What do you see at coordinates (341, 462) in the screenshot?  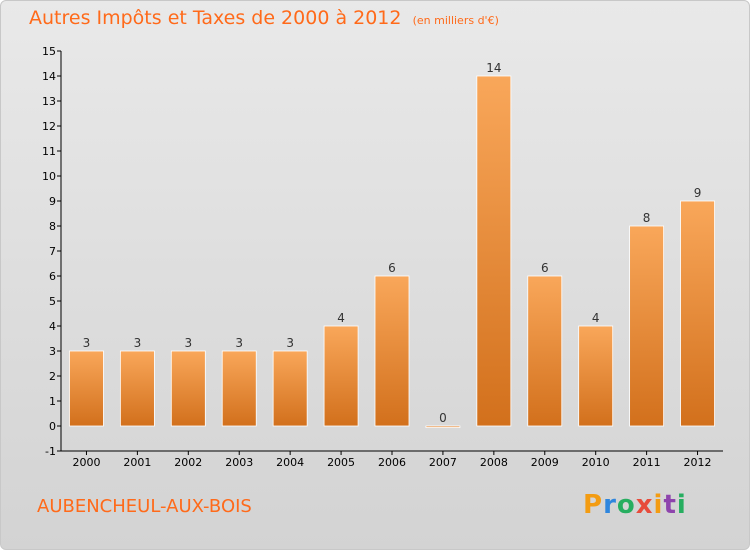 I see `x-tick-label: 2005` at bounding box center [341, 462].